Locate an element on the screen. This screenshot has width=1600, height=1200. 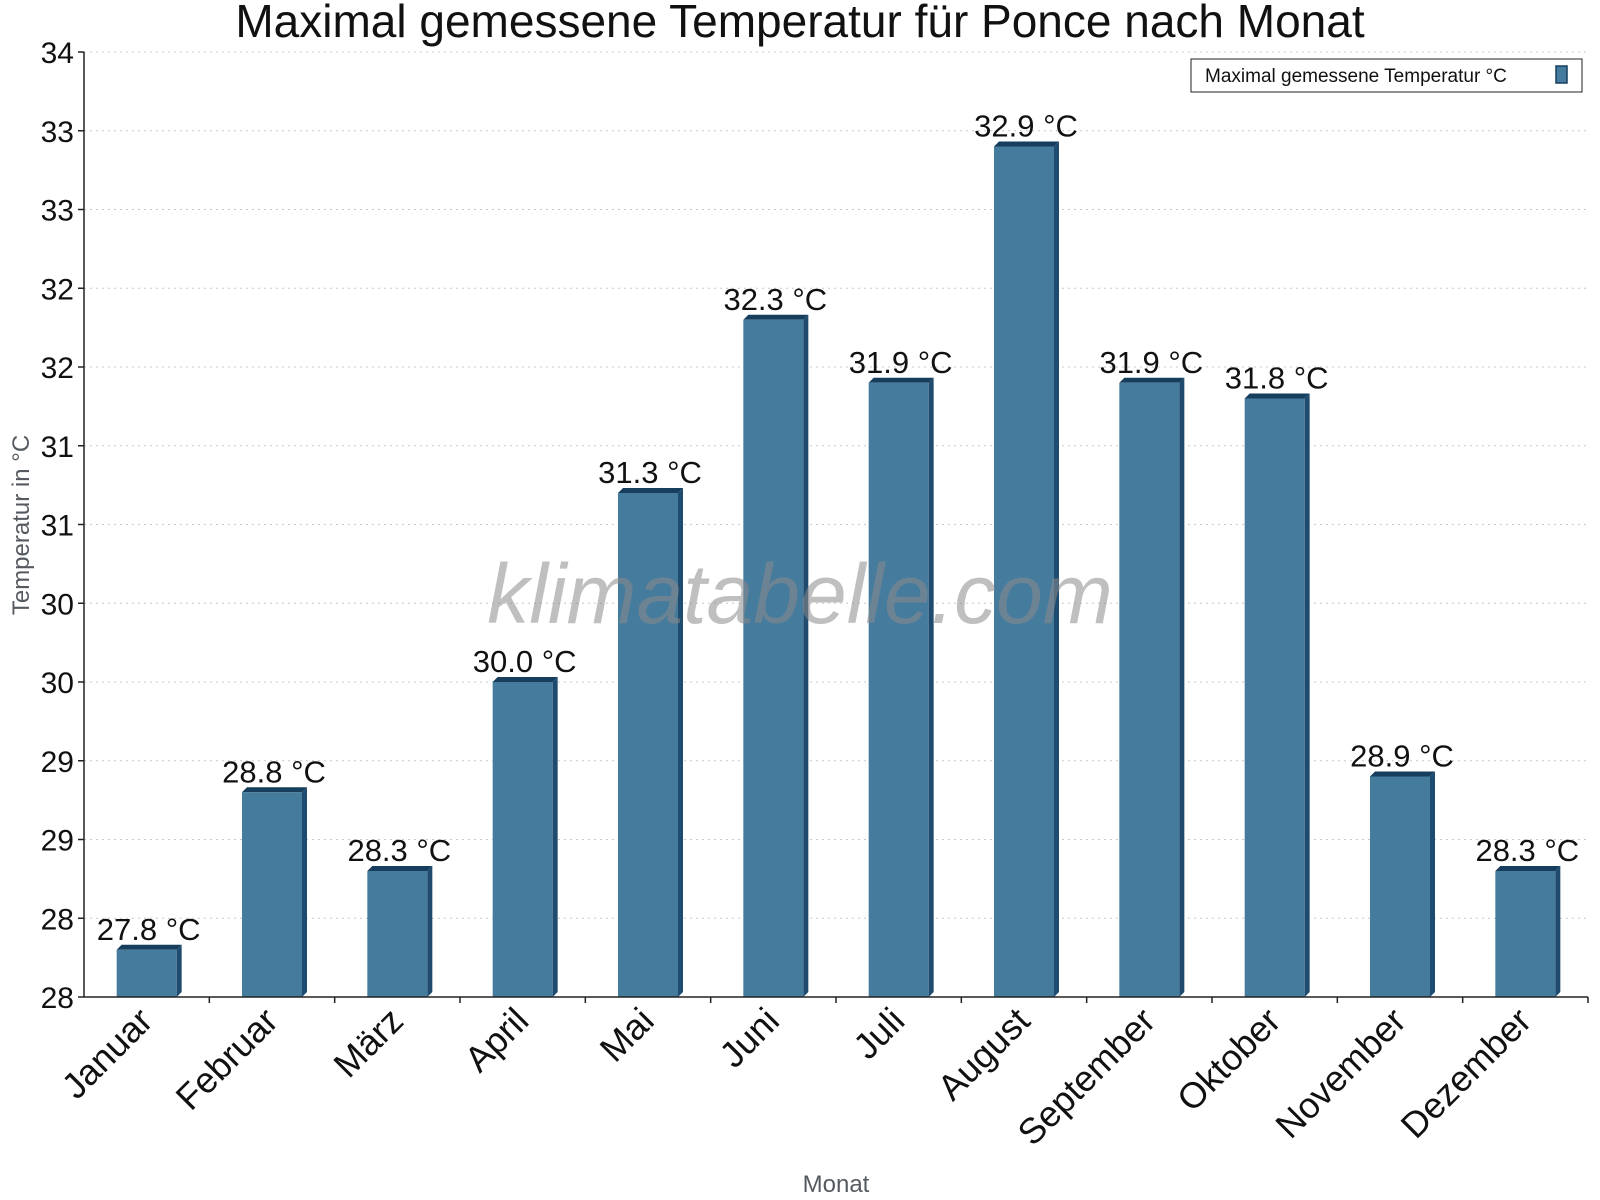
x-tick-label: Juli is located at coordinates (878, 1033).